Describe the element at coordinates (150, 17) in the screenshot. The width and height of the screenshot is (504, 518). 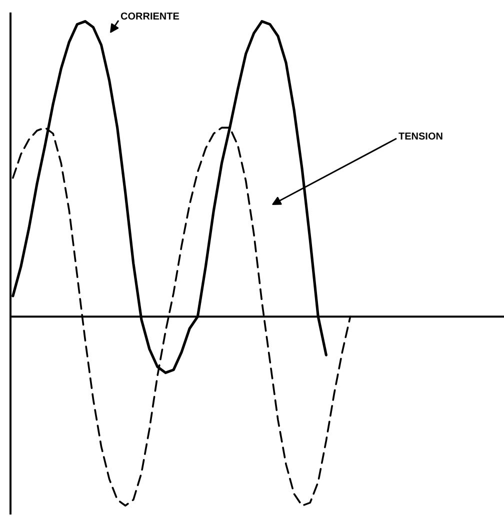
I see `text: CORRIENTE` at that location.